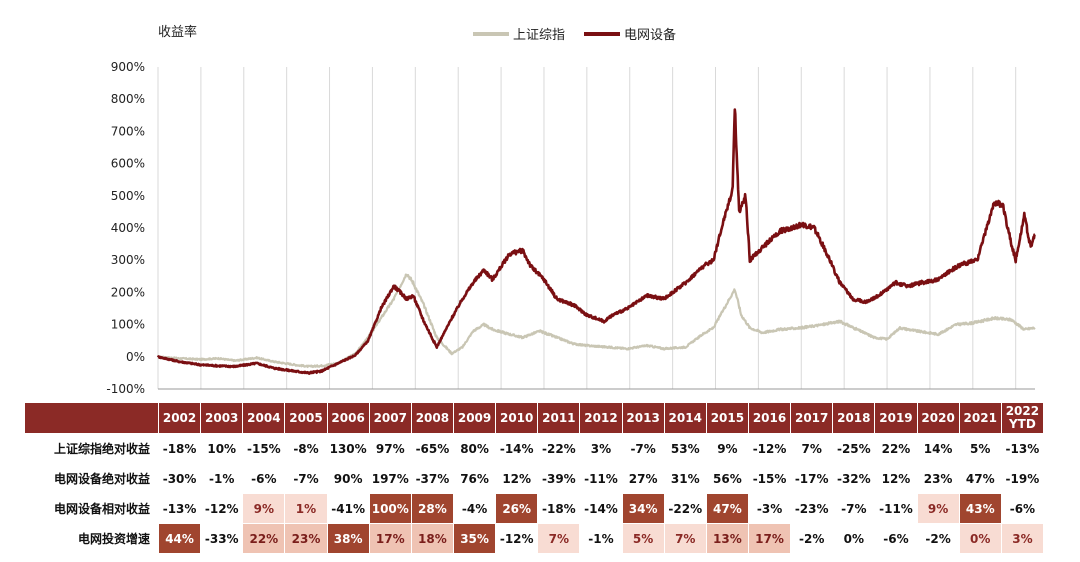 Image resolution: width=1080 pixels, height=562 pixels. What do you see at coordinates (812, 508) in the screenshot?
I see `table-cell: -23%` at bounding box center [812, 508].